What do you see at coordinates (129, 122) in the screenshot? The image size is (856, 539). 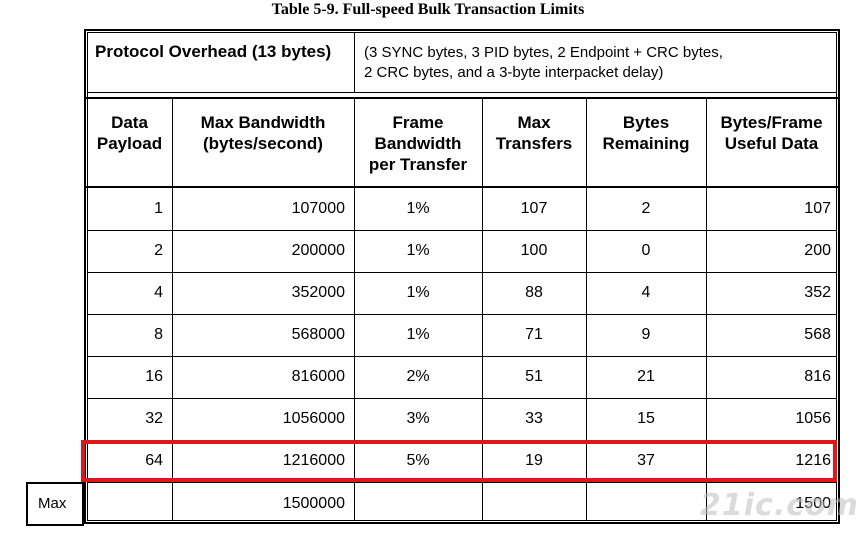 I see `header-line: Data` at bounding box center [129, 122].